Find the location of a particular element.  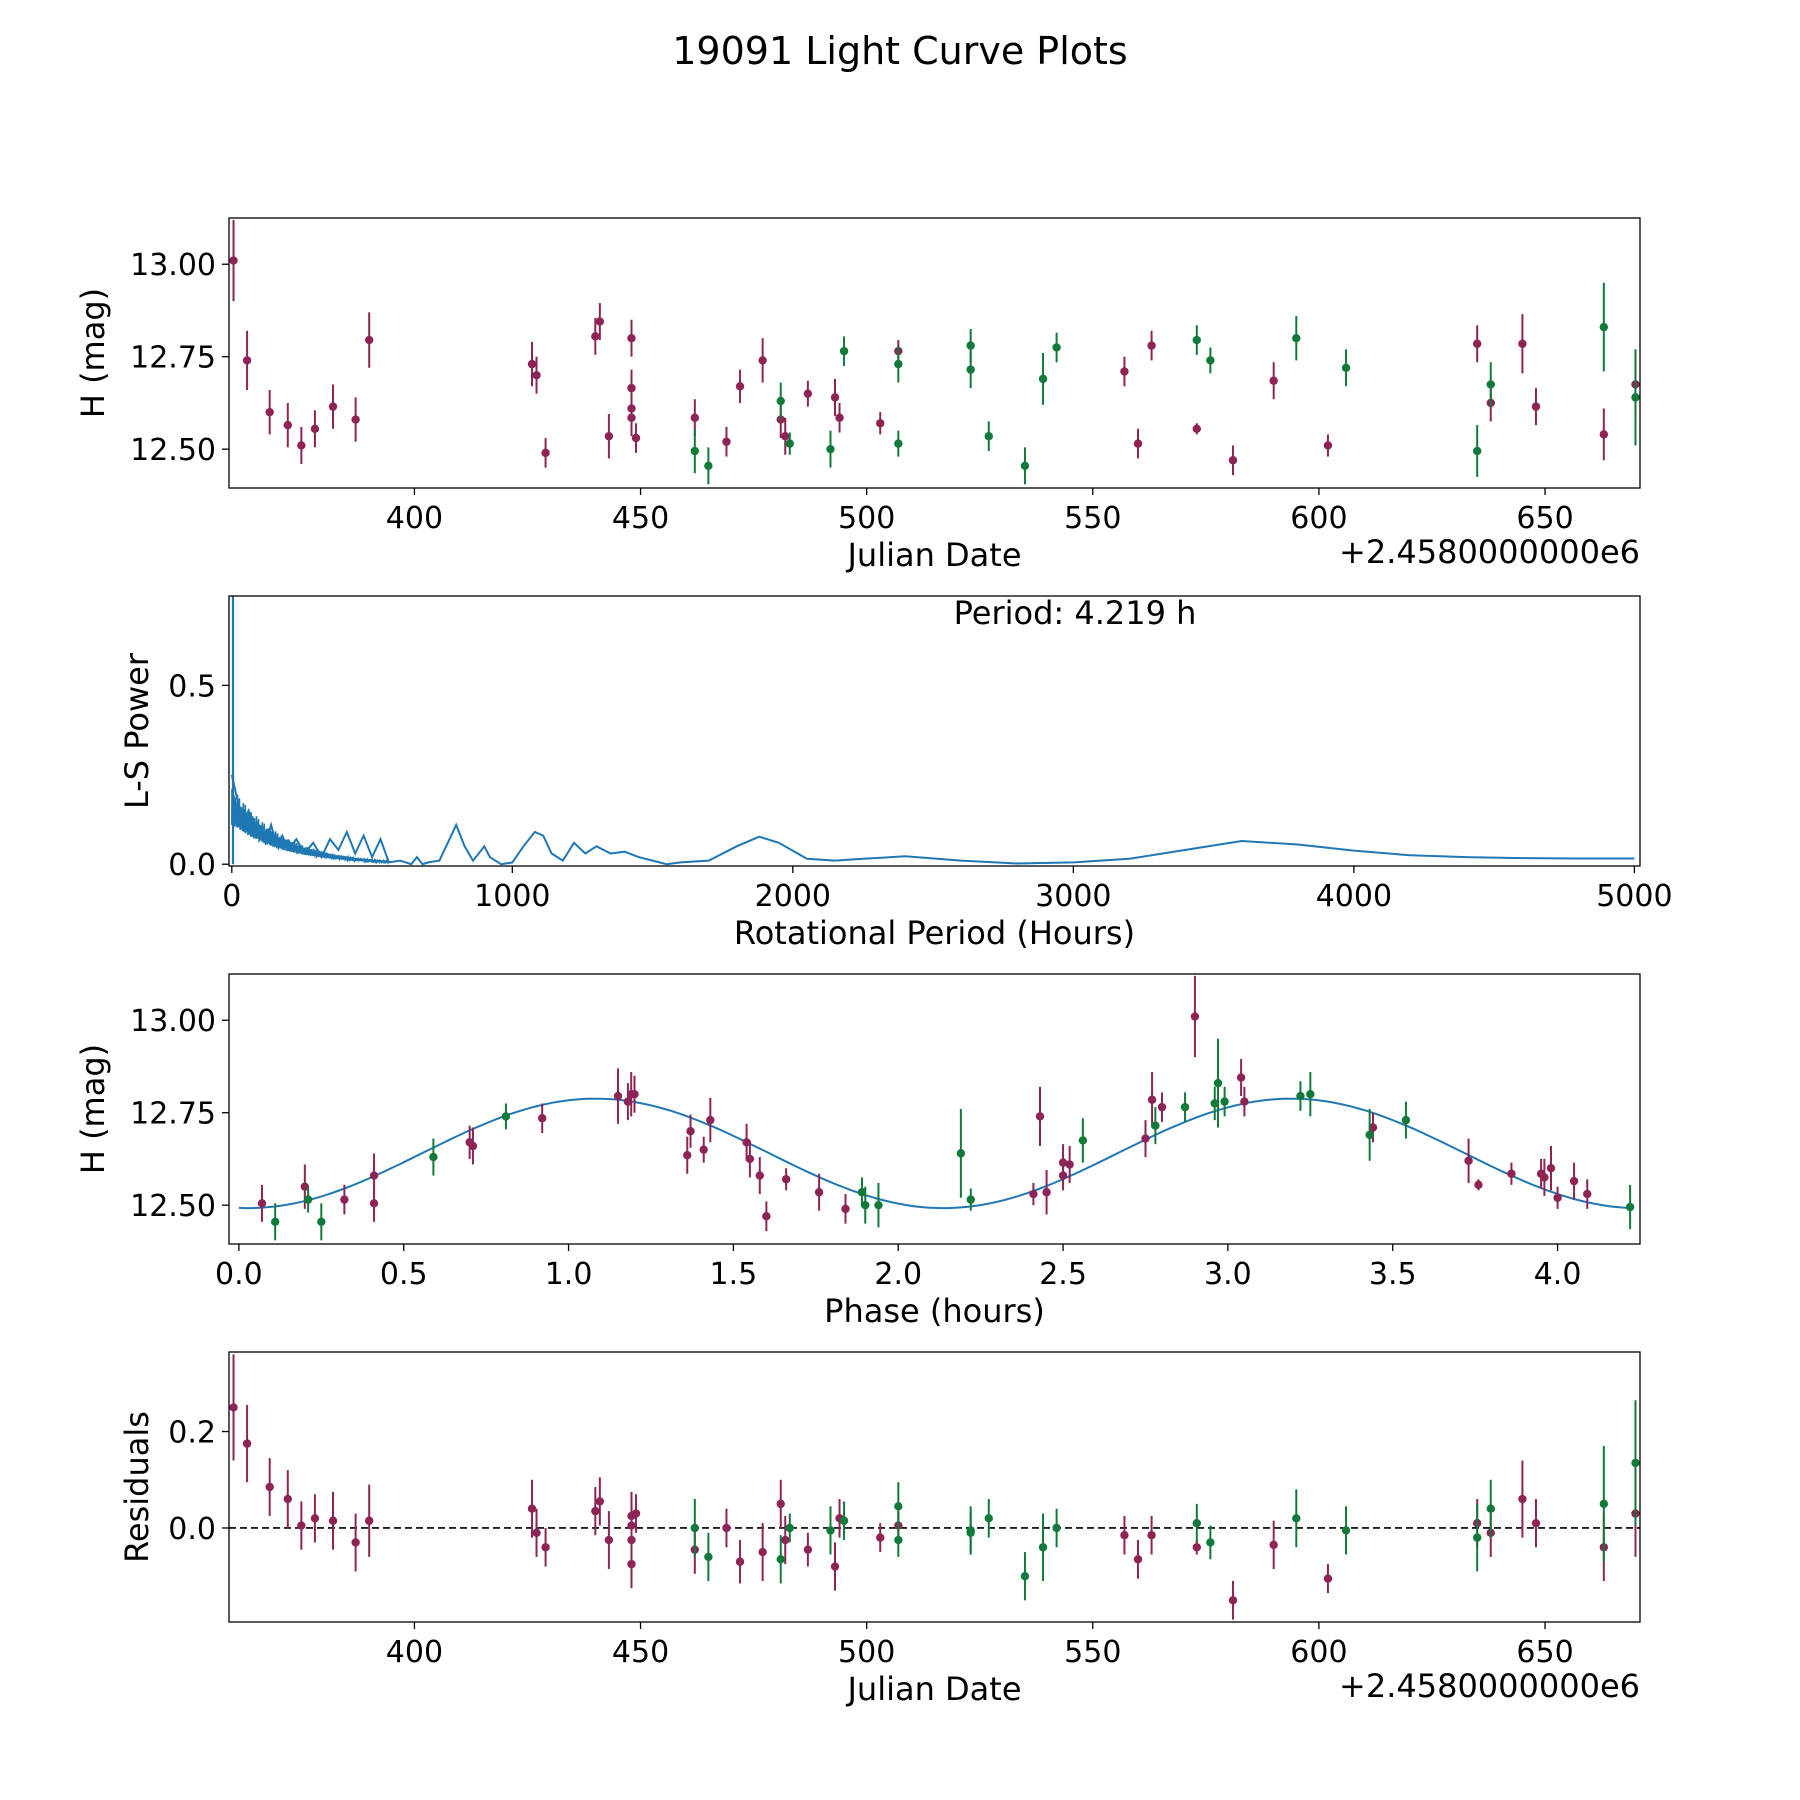

plot-frame is located at coordinates (934, 1487).